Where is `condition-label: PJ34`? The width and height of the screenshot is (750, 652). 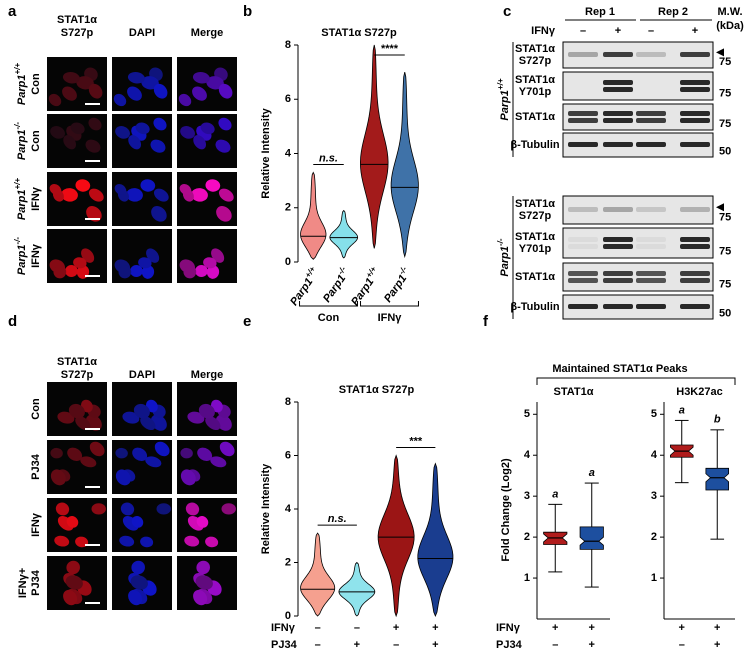 condition-label: PJ34 is located at coordinates (509, 645).